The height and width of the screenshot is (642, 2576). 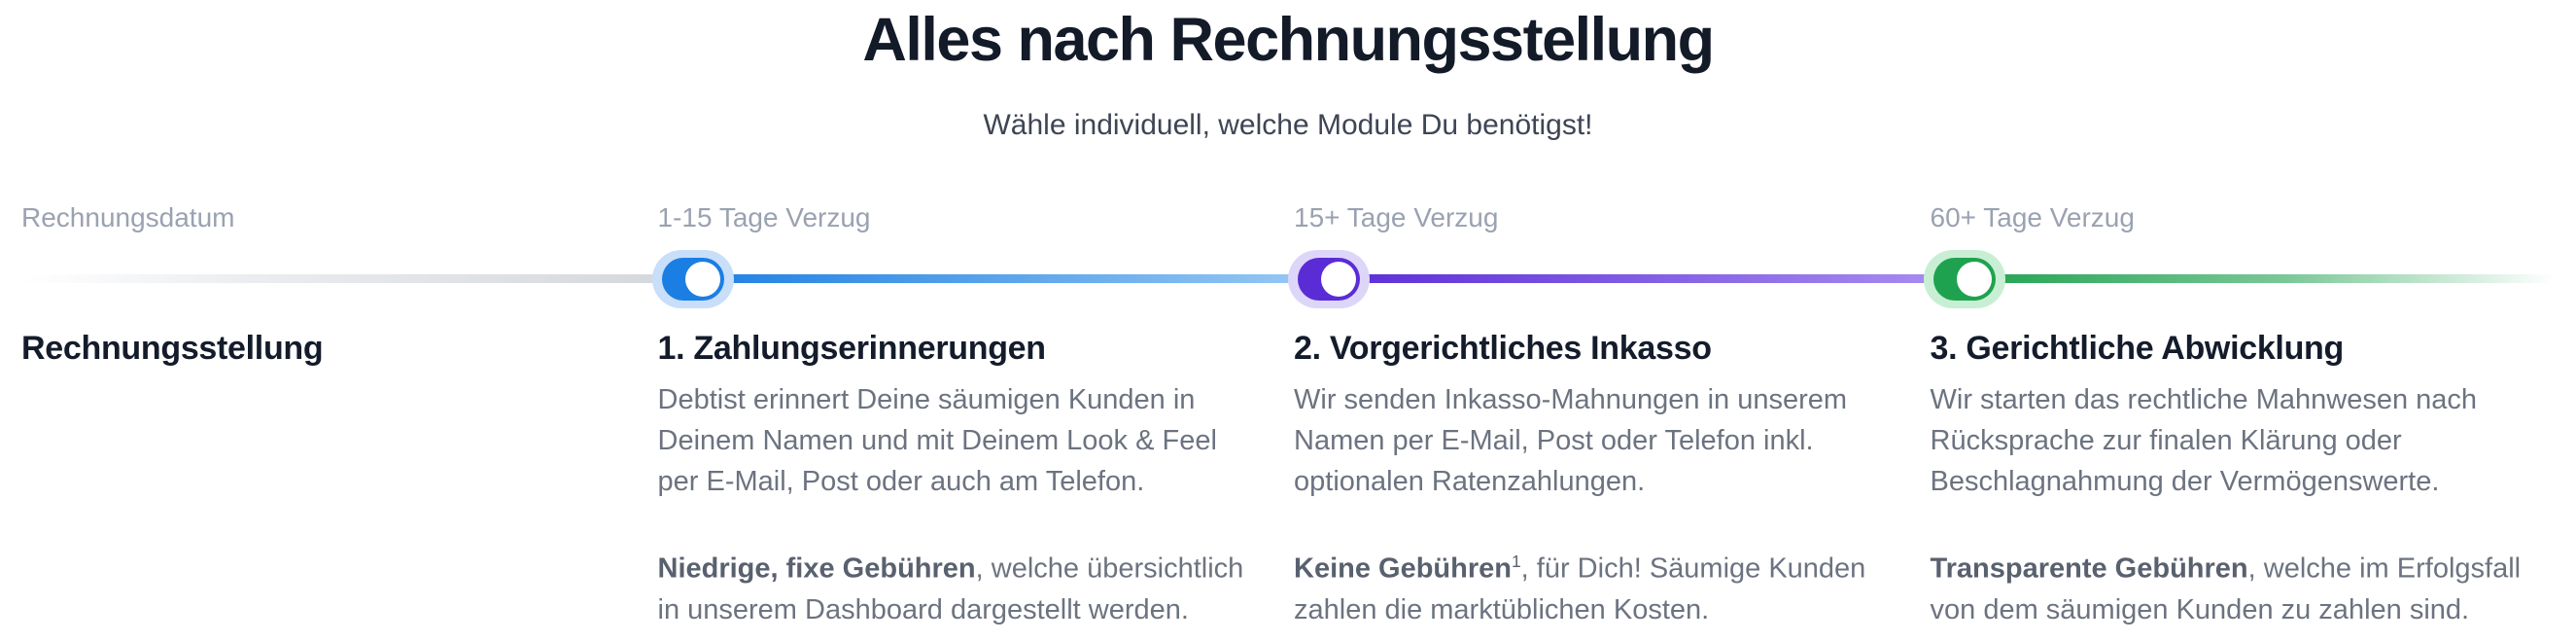 What do you see at coordinates (339, 478) in the screenshot?
I see `column-rechnungsstellung: Rechnungsstellung` at bounding box center [339, 478].